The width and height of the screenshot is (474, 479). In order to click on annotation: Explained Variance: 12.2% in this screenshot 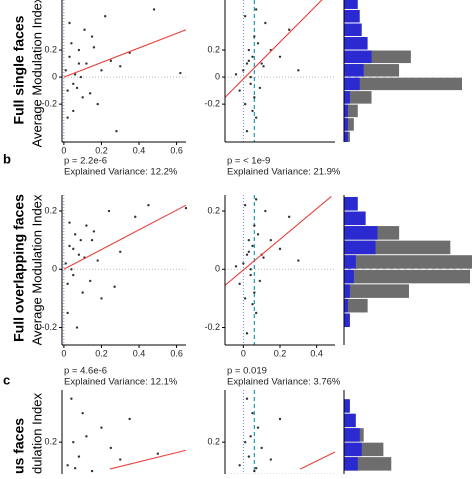, I will do `click(121, 172)`.